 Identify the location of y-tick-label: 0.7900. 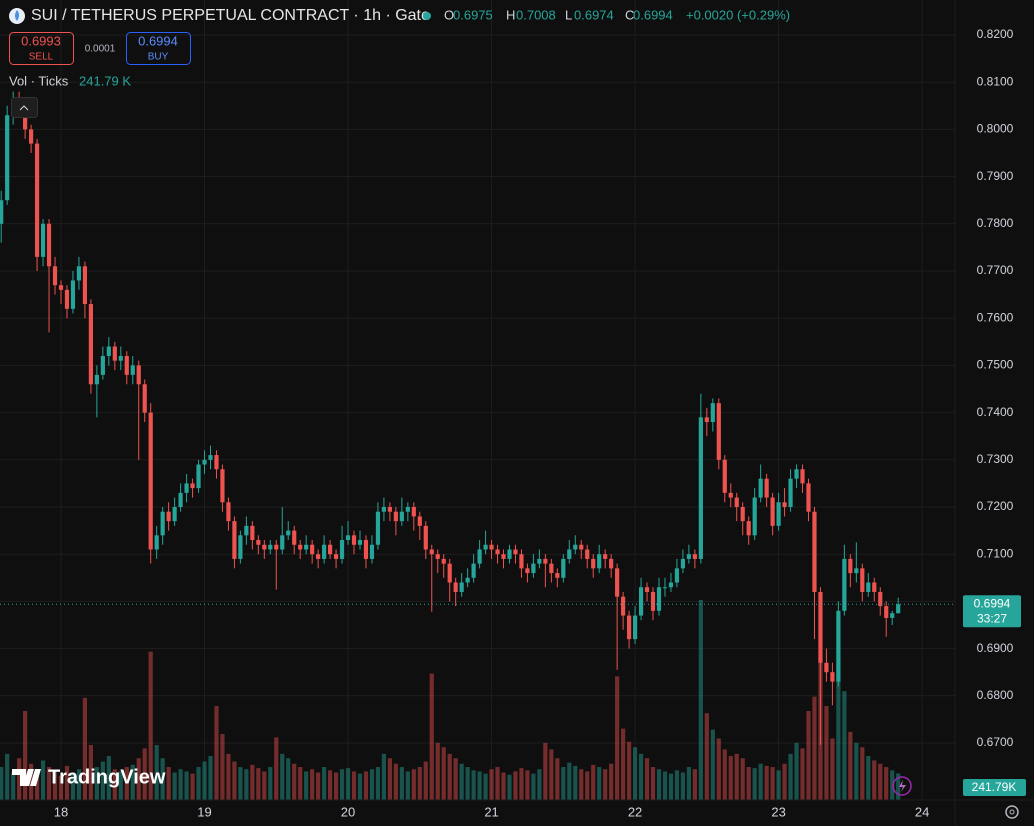
(995, 176).